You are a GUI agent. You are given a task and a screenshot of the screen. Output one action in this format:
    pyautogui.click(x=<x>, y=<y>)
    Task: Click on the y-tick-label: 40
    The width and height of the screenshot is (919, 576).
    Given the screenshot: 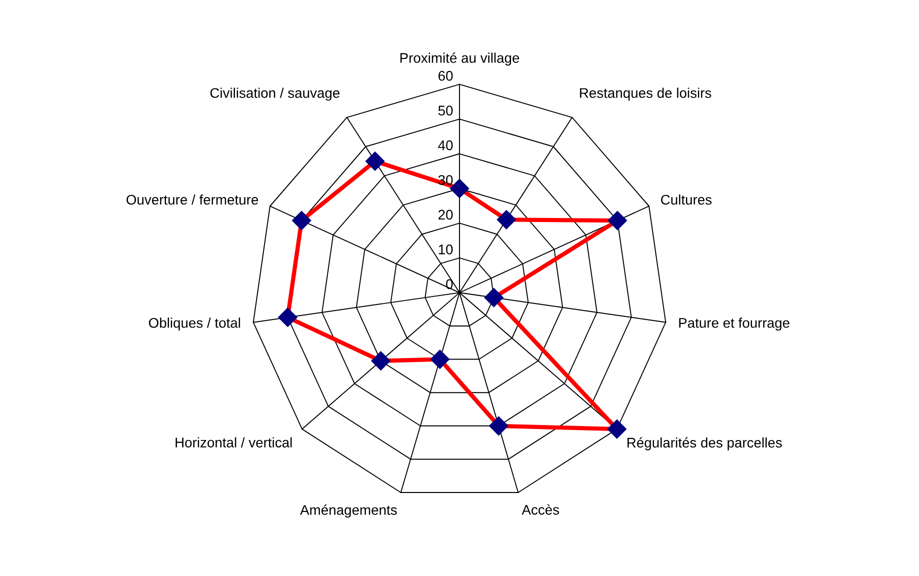 What is the action you would take?
    pyautogui.click(x=445, y=145)
    